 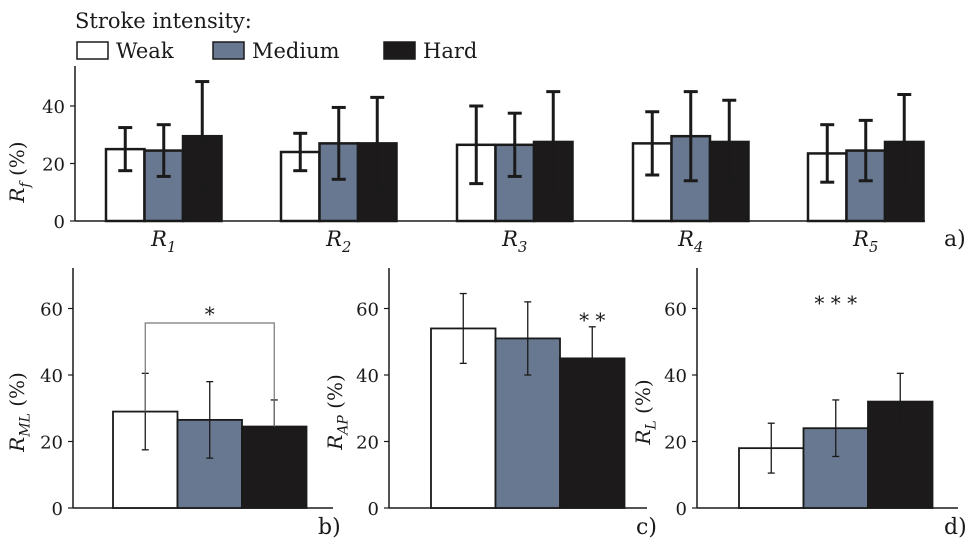 What do you see at coordinates (646, 527) in the screenshot?
I see `panel-c-label: c)` at bounding box center [646, 527].